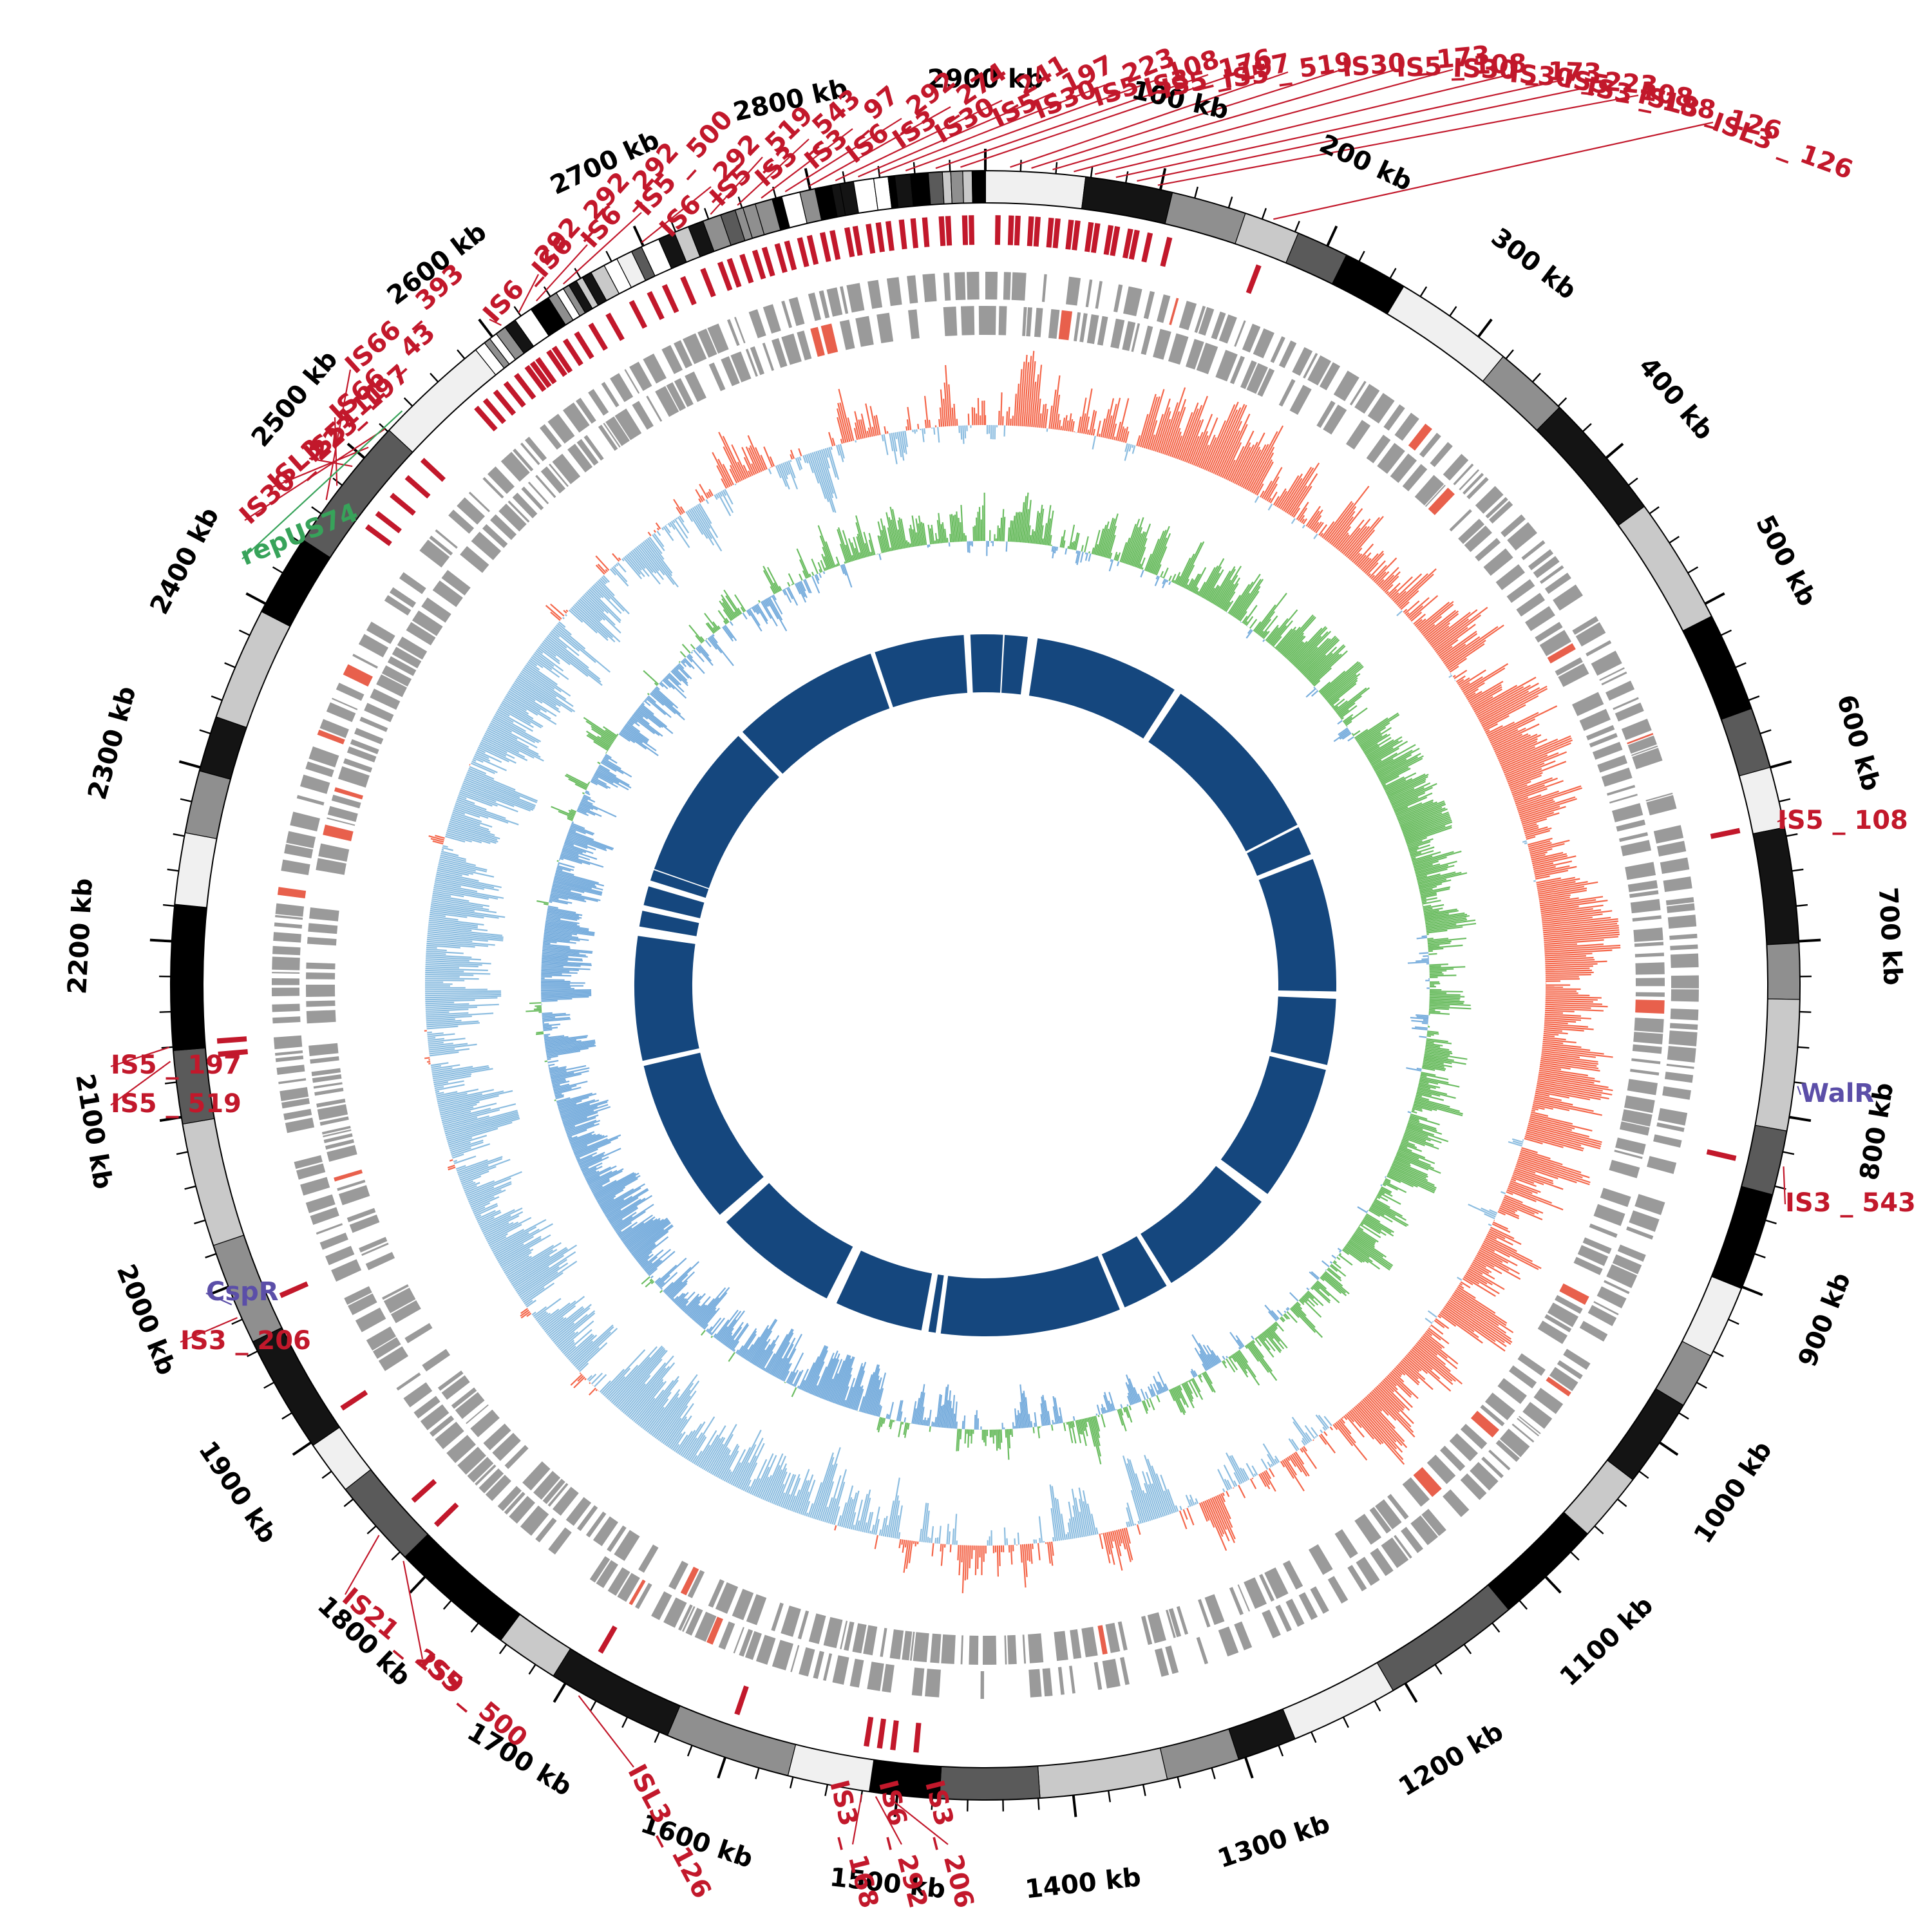  What do you see at coordinates (1201, 1224) in the screenshot?
I see `coverage-block` at bounding box center [1201, 1224].